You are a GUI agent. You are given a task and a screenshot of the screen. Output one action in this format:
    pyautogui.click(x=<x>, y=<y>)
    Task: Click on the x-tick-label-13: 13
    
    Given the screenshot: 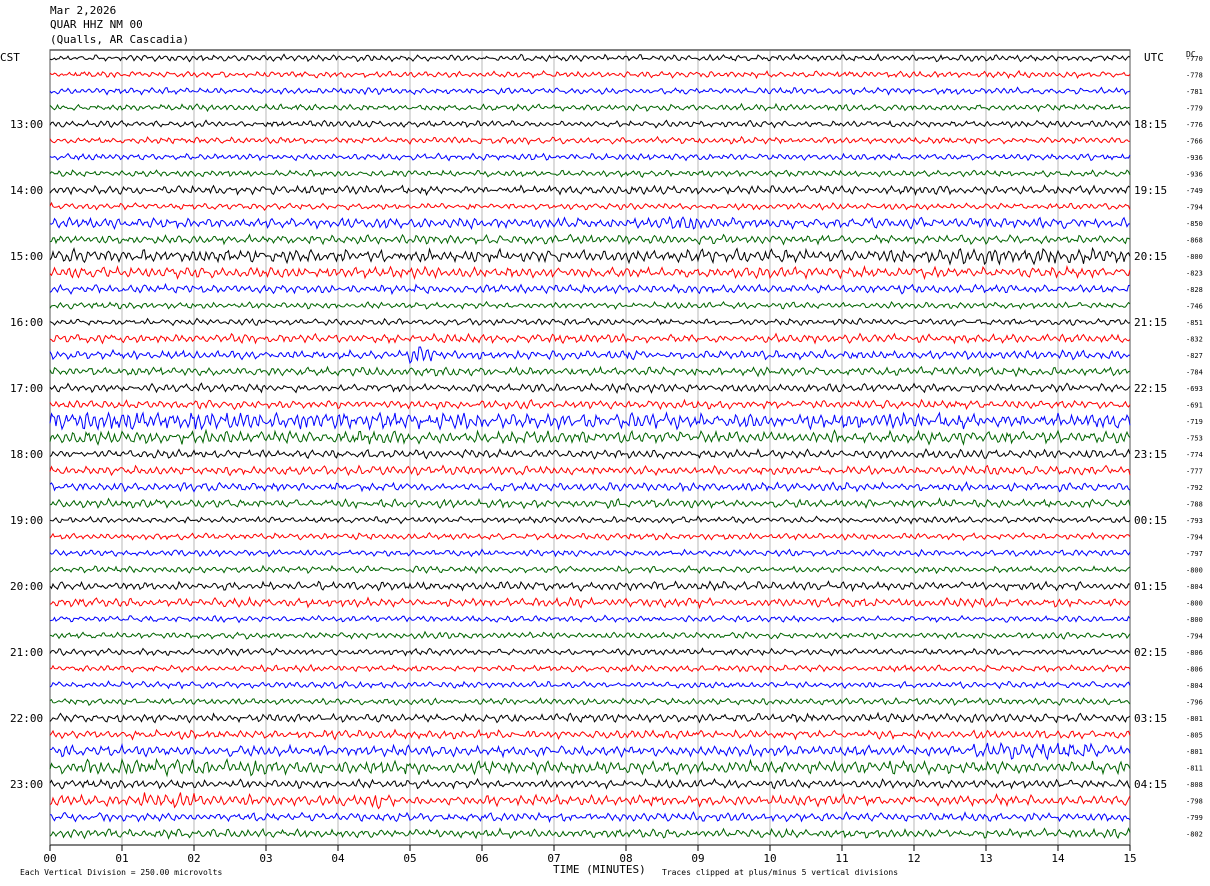 What is the action you would take?
    pyautogui.click(x=985, y=858)
    